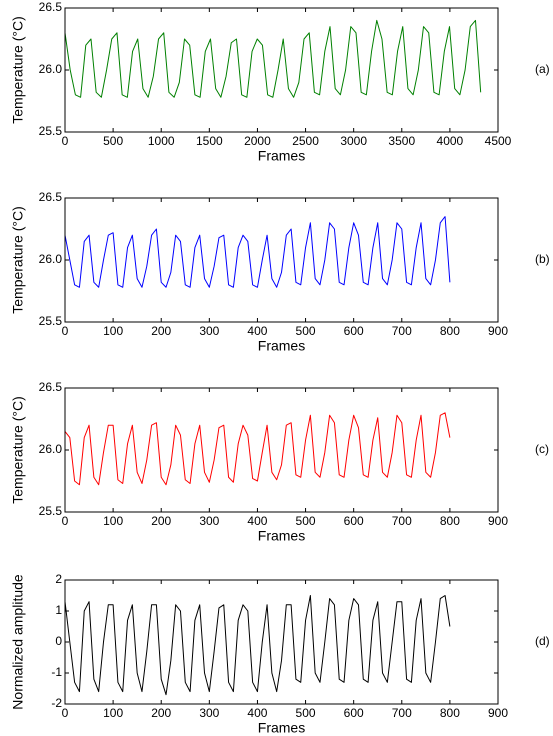 This screenshot has height=736, width=553. Describe the element at coordinates (209, 141) in the screenshot. I see `x-tick-label: 1500` at that location.